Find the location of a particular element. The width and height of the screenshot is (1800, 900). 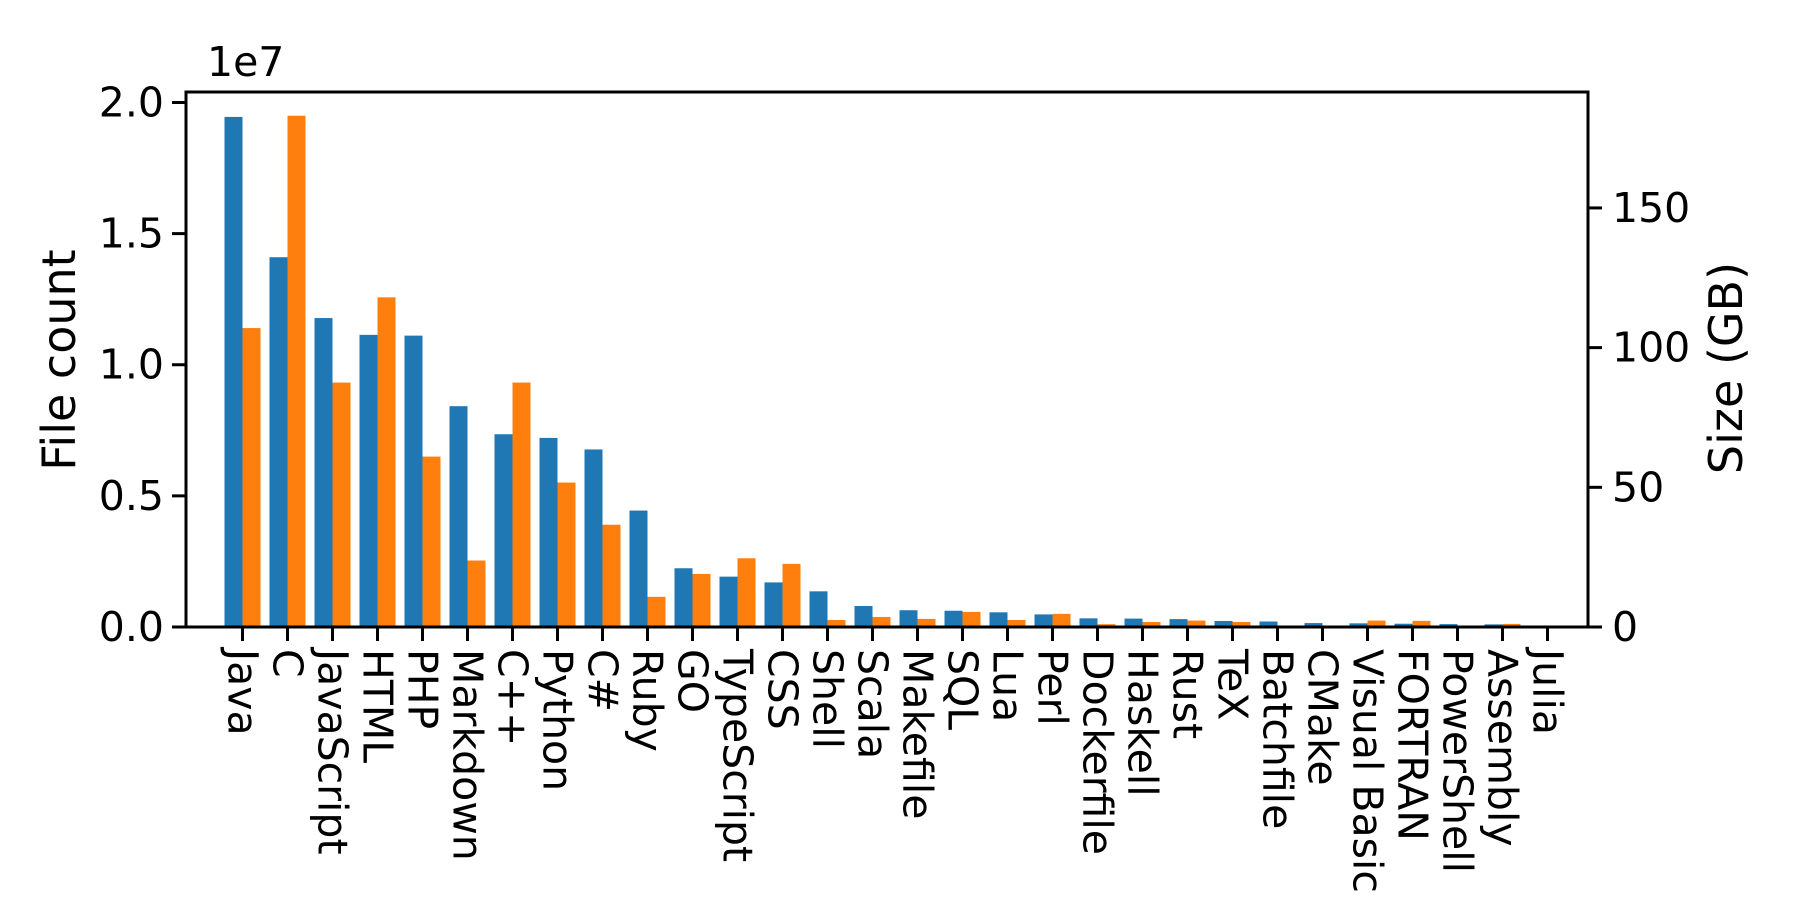

x-tick-label-rust: Rust is located at coordinates (1188, 694).